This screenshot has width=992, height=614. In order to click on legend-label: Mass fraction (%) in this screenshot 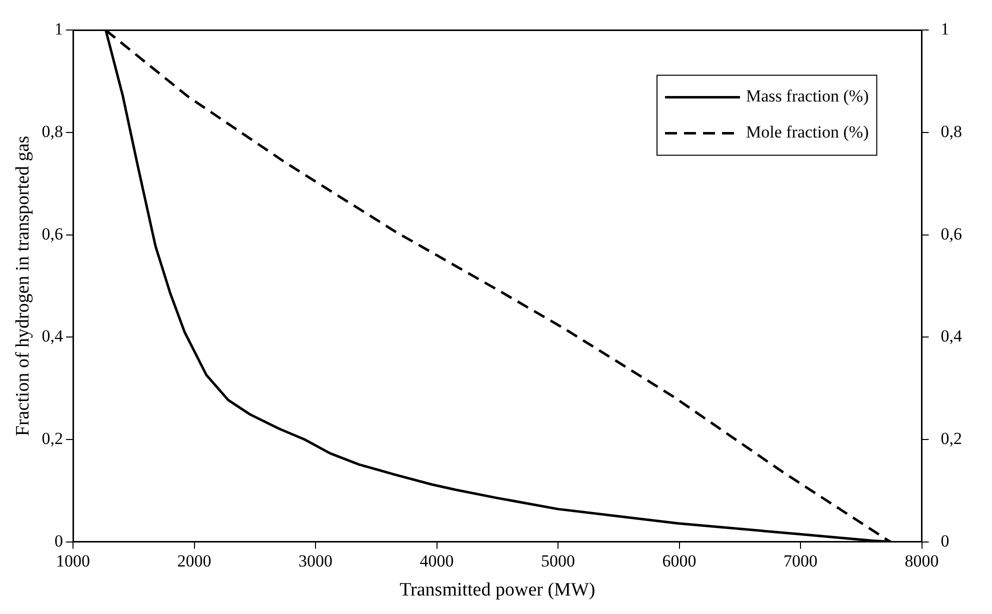, I will do `click(807, 96)`.